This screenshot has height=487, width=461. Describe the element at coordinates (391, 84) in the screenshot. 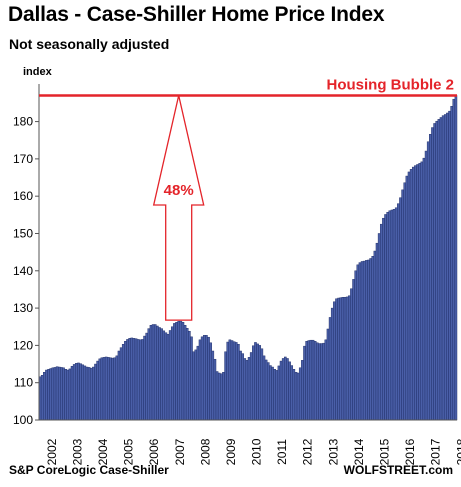

I see `reference-line-label: Housing Bubble 2` at that location.